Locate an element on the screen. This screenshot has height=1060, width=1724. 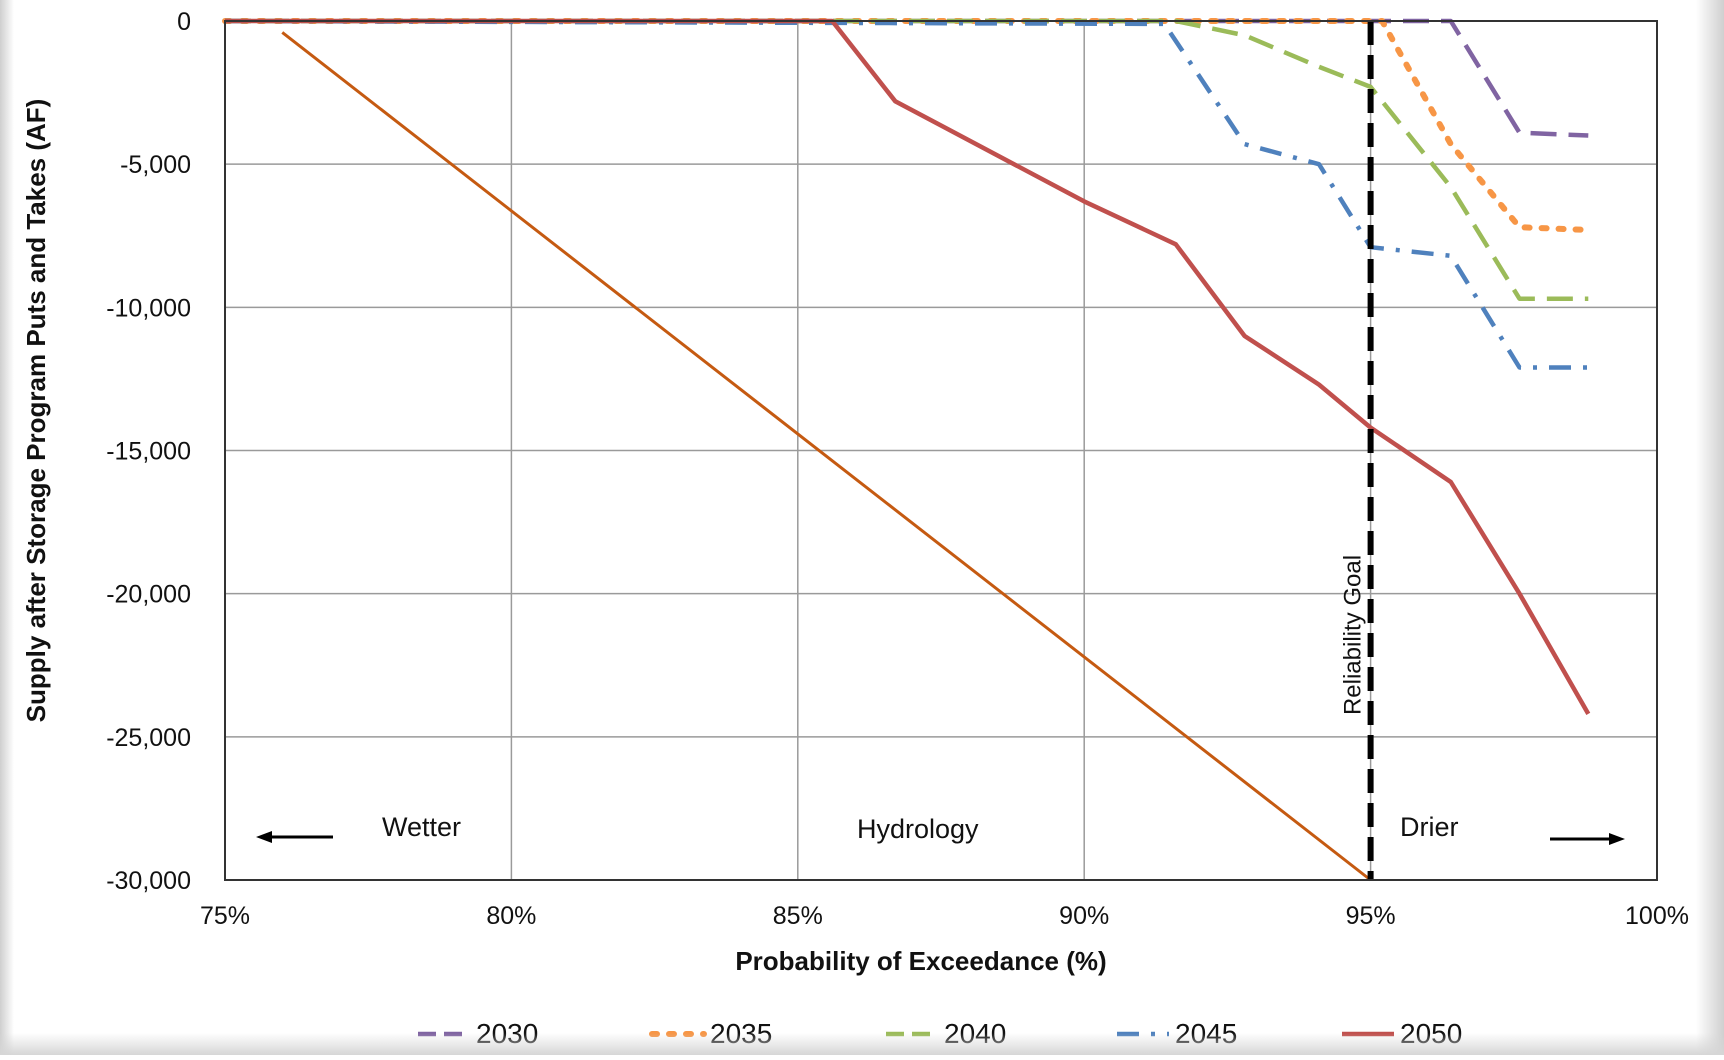
drier-label: Drier is located at coordinates (1429, 827).